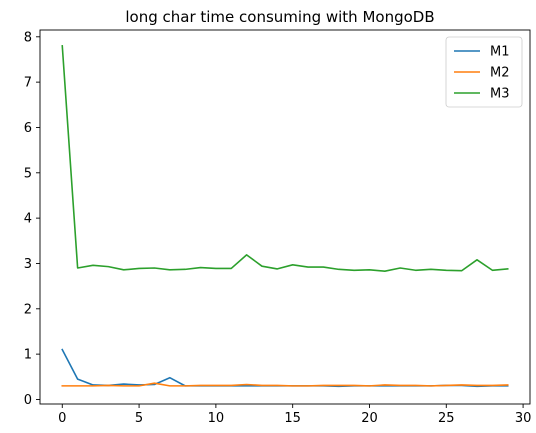  I want to click on chart-title: long char time consuming with MongoDB, so click(279, 17).